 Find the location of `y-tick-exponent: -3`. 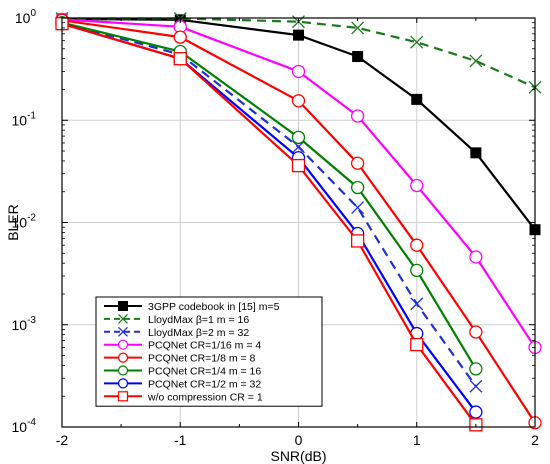

y-tick-exponent: -3 is located at coordinates (31, 320).